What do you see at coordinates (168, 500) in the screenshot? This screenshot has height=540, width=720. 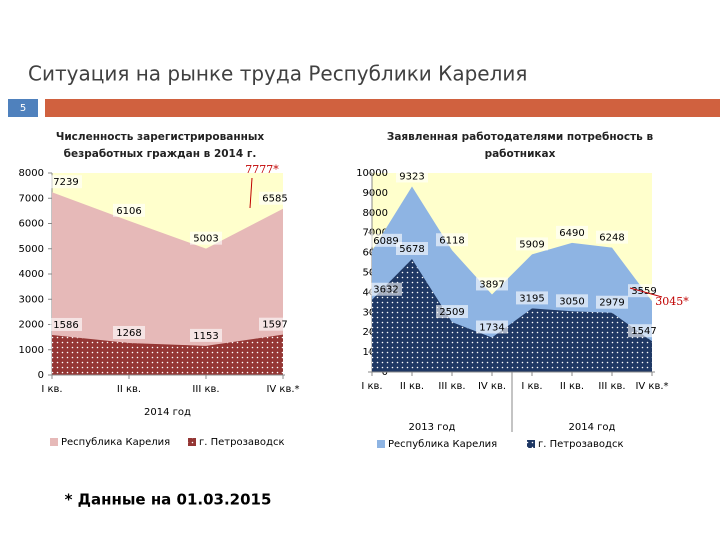 I see `footnote: * Данные на 01.03.2015` at bounding box center [168, 500].